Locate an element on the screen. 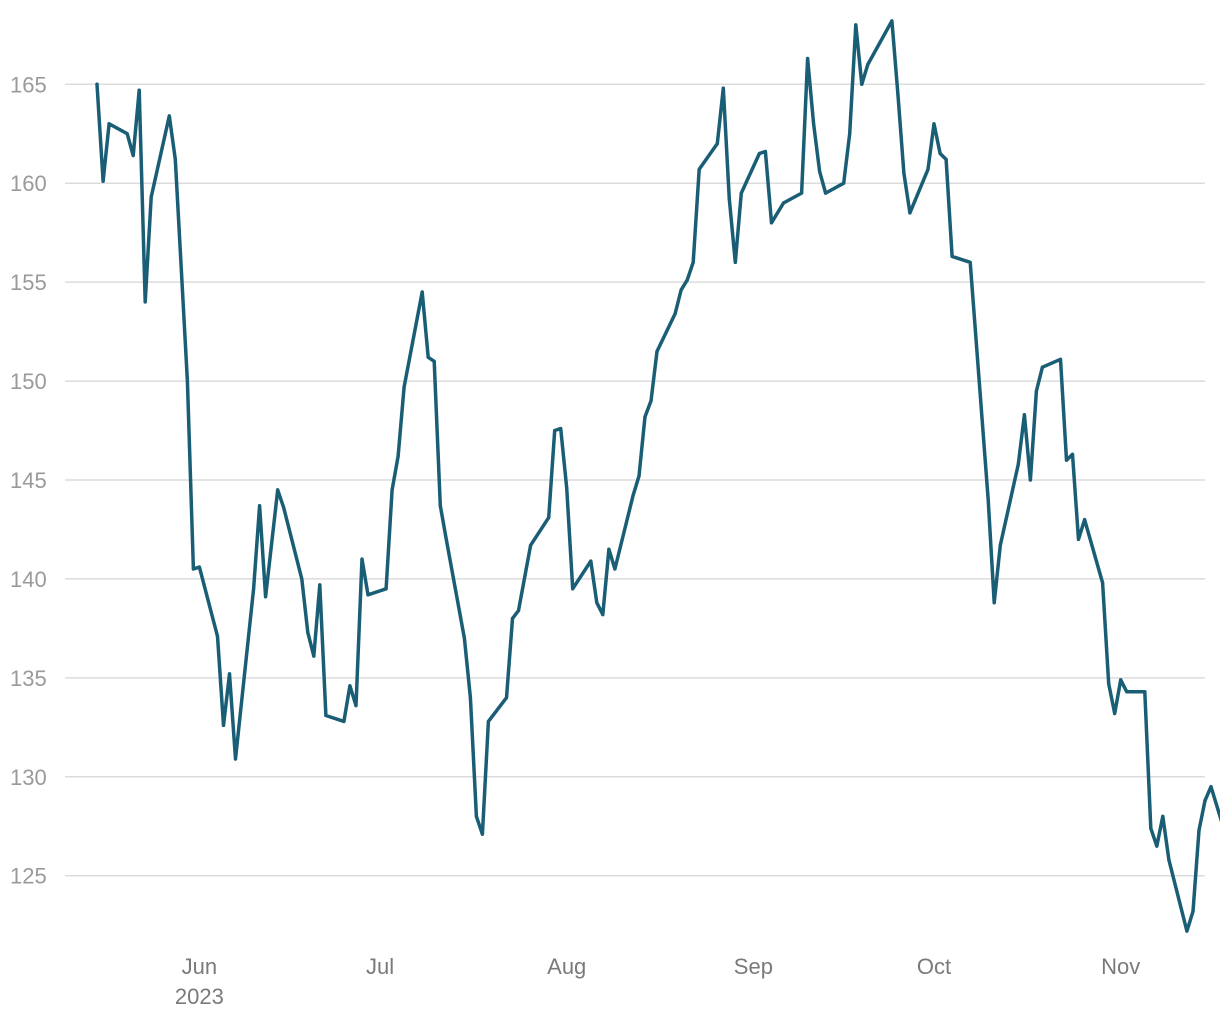  x-tick-label: Nov is located at coordinates (1120, 966).